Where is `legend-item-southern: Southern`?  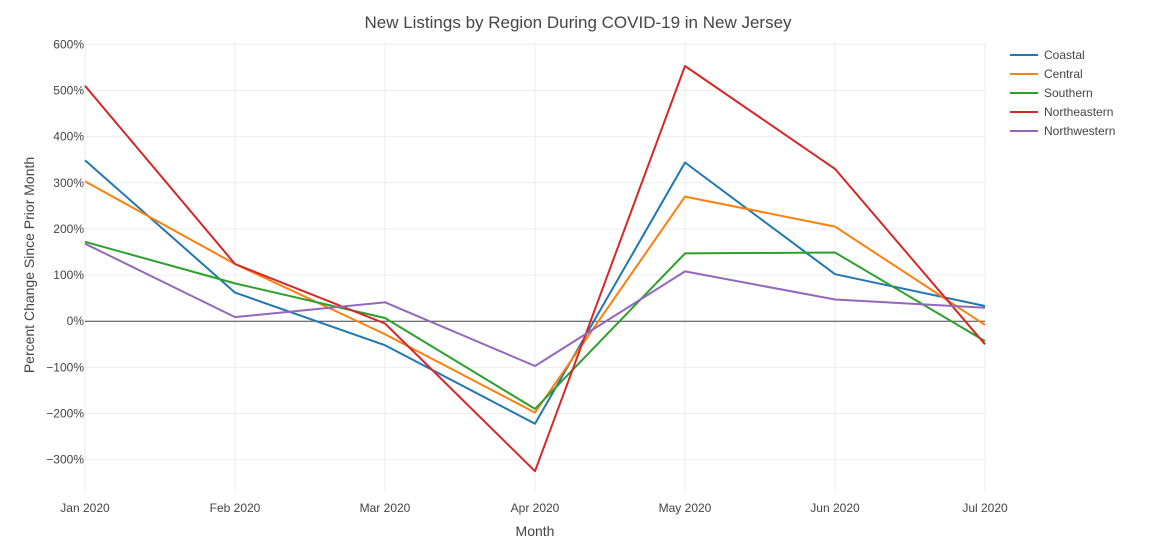
legend-item-southern: Southern is located at coordinates (1051, 93).